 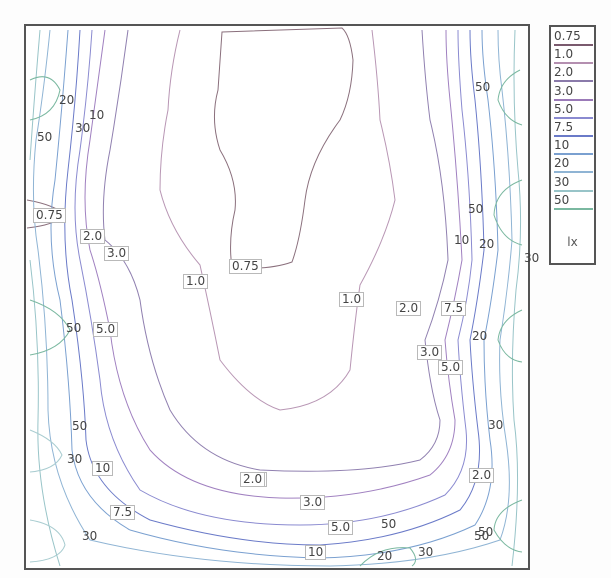 I want to click on legend-label: 30, so click(x=562, y=181).